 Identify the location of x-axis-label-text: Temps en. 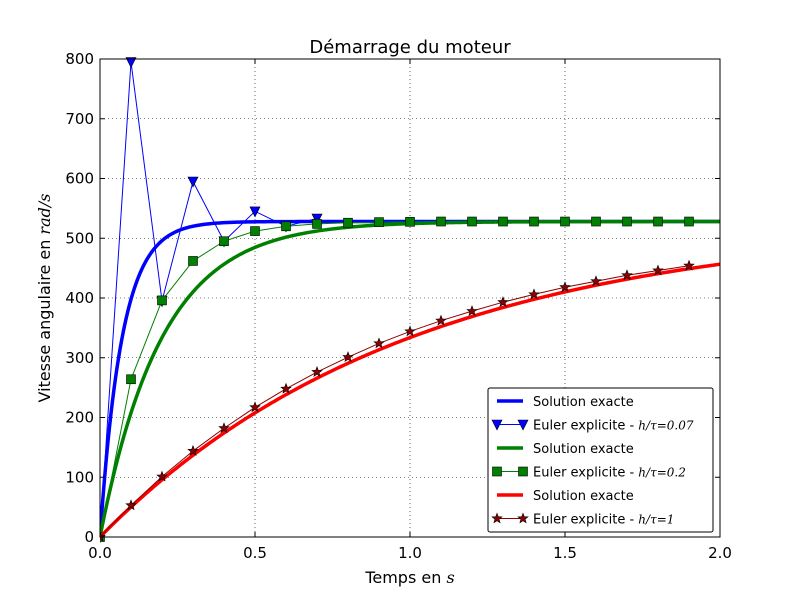
(405, 577).